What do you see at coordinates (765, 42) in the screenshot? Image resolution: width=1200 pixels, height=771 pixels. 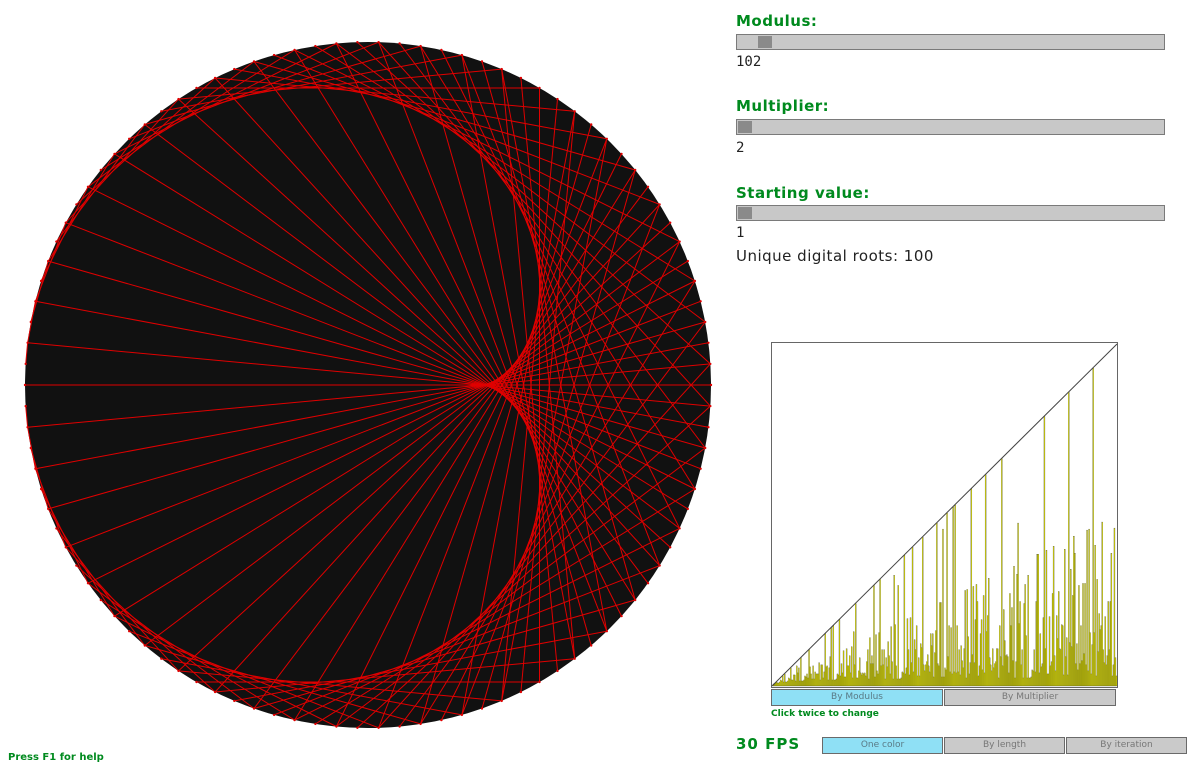 I see `modulus-slider-thumb` at bounding box center [765, 42].